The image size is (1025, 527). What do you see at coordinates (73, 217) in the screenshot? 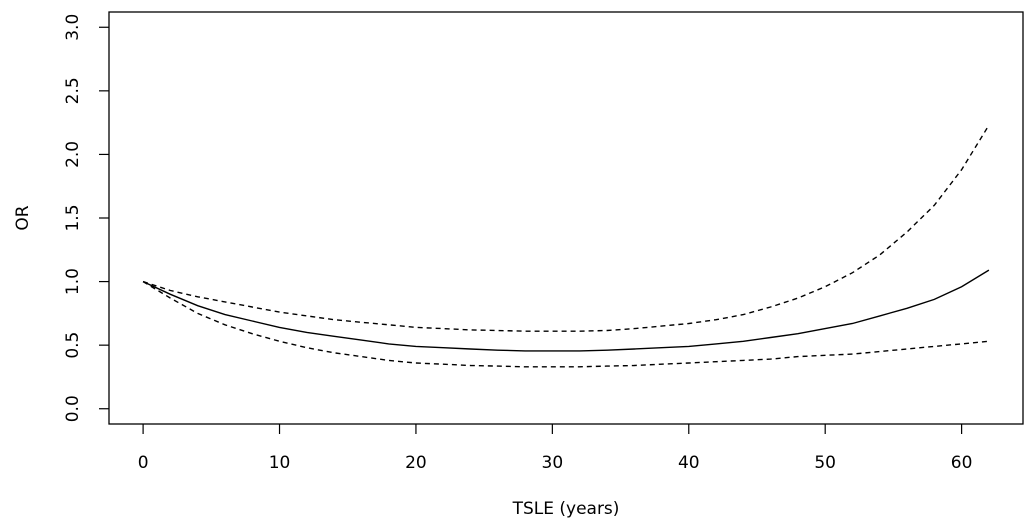
I see `y-tick-label: 1.5` at bounding box center [73, 217].